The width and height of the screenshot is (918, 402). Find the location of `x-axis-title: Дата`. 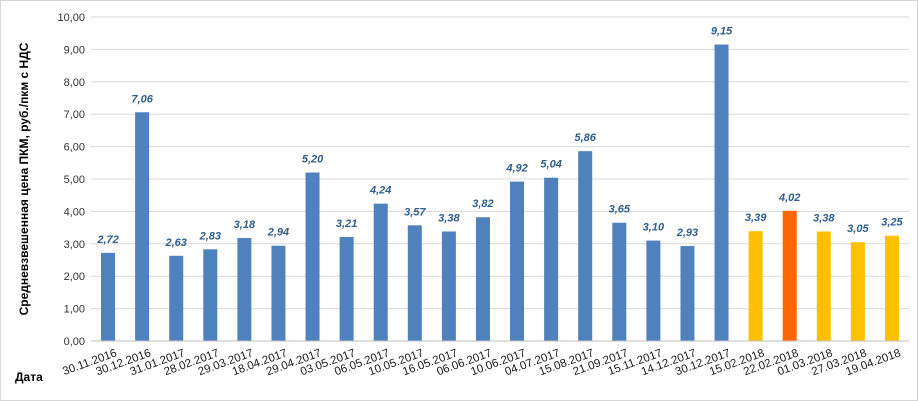

x-axis-title: Дата is located at coordinates (29, 377).